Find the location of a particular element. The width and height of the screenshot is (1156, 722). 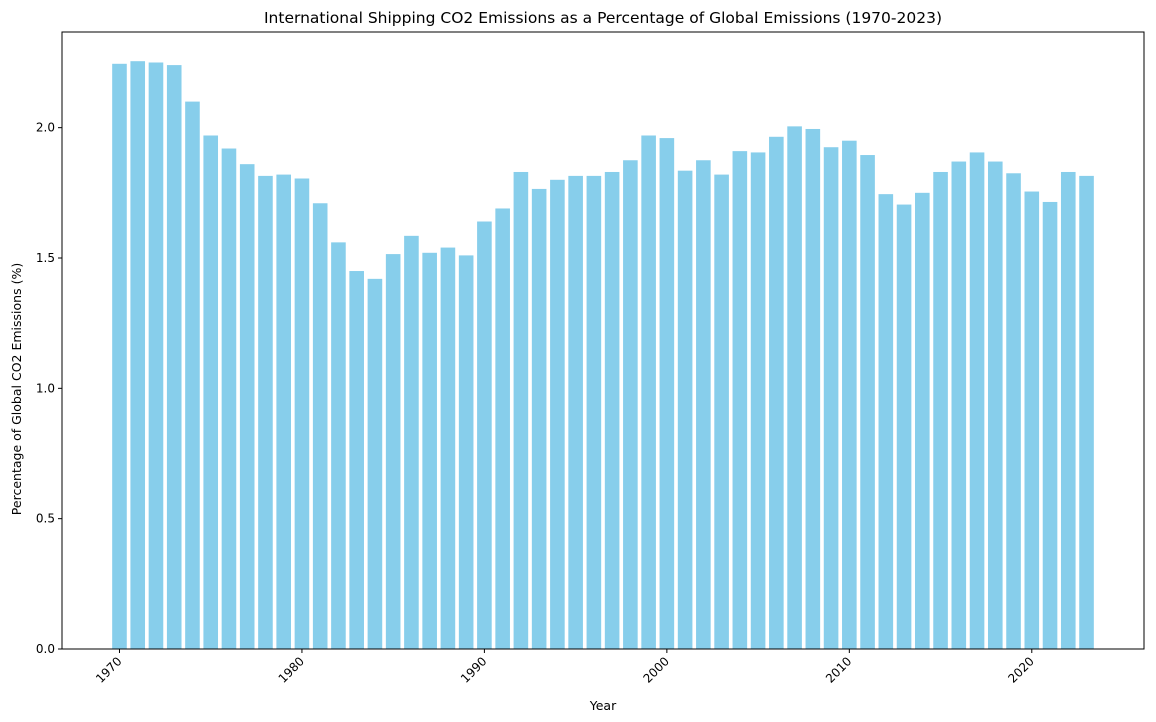

x-tick-label: 2010 is located at coordinates (838, 669).